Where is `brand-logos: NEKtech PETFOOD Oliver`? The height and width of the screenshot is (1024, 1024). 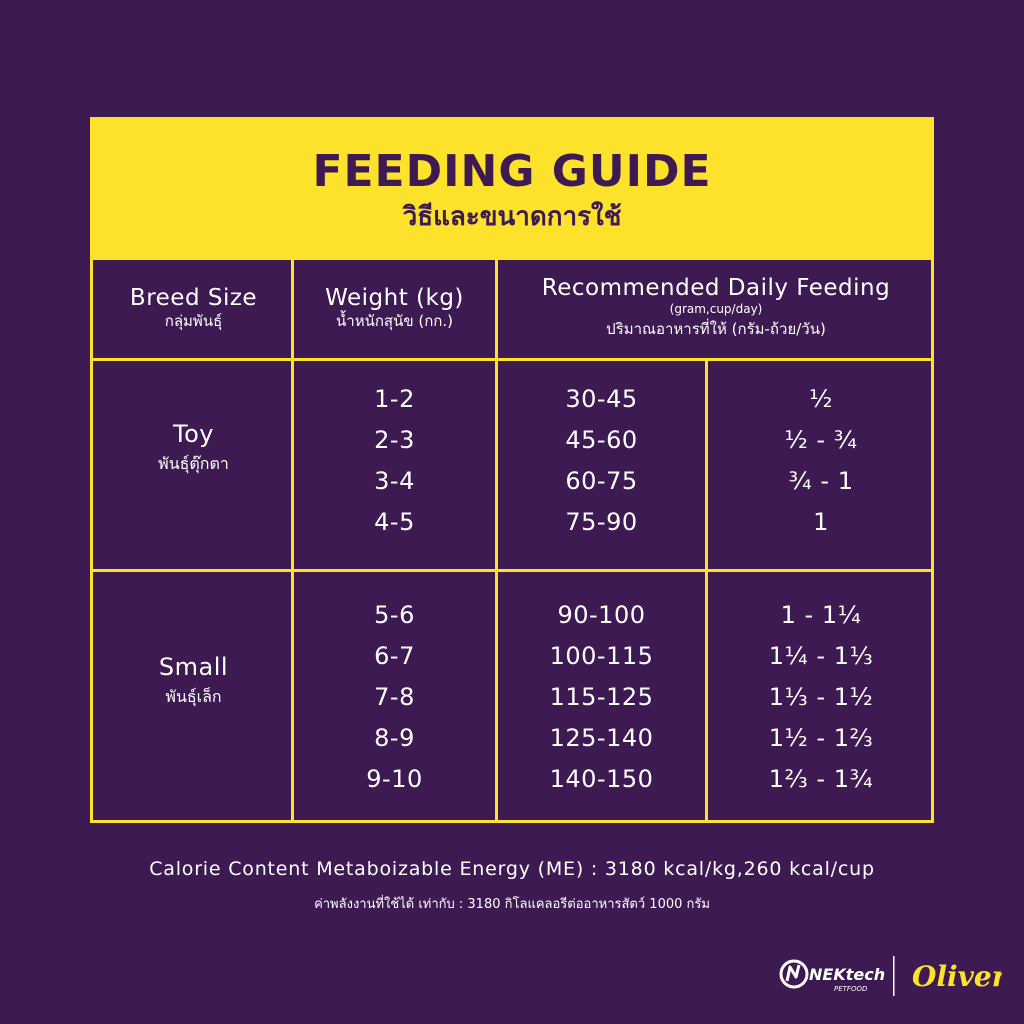
brand-logos: NEKtech PETFOOD Oliver is located at coordinates (892, 978).